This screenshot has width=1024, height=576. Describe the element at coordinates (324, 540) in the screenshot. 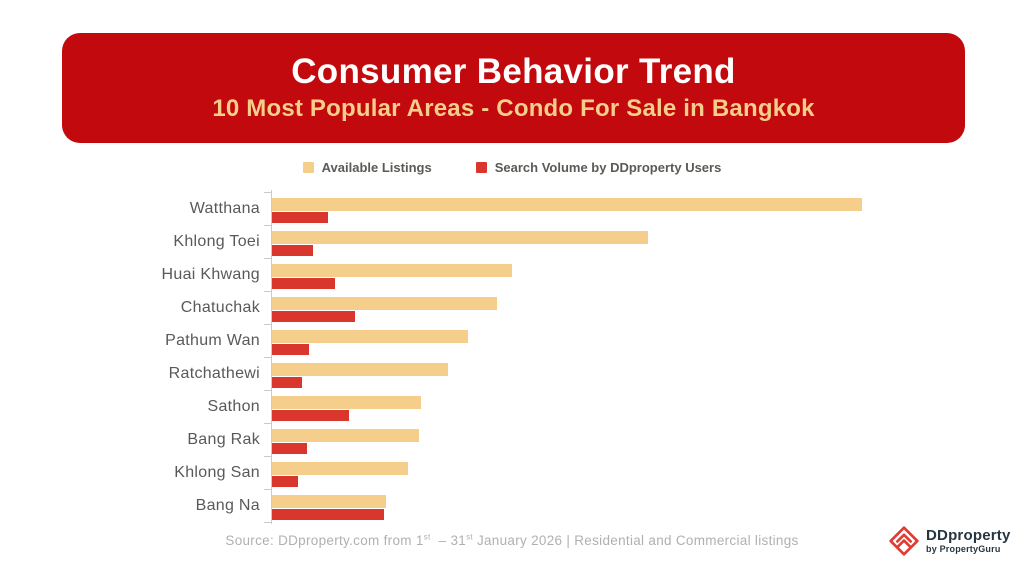

I see `source-text: Source: DDproperty.com from 1` at that location.